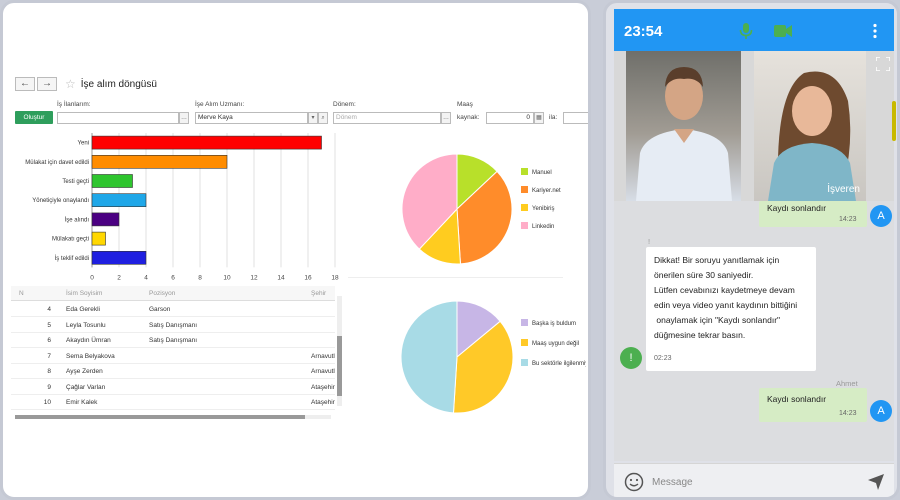 The width and height of the screenshot is (900, 500). What do you see at coordinates (74, 104) in the screenshot?
I see `job-postings-label: İş İlanlarım:` at bounding box center [74, 104].